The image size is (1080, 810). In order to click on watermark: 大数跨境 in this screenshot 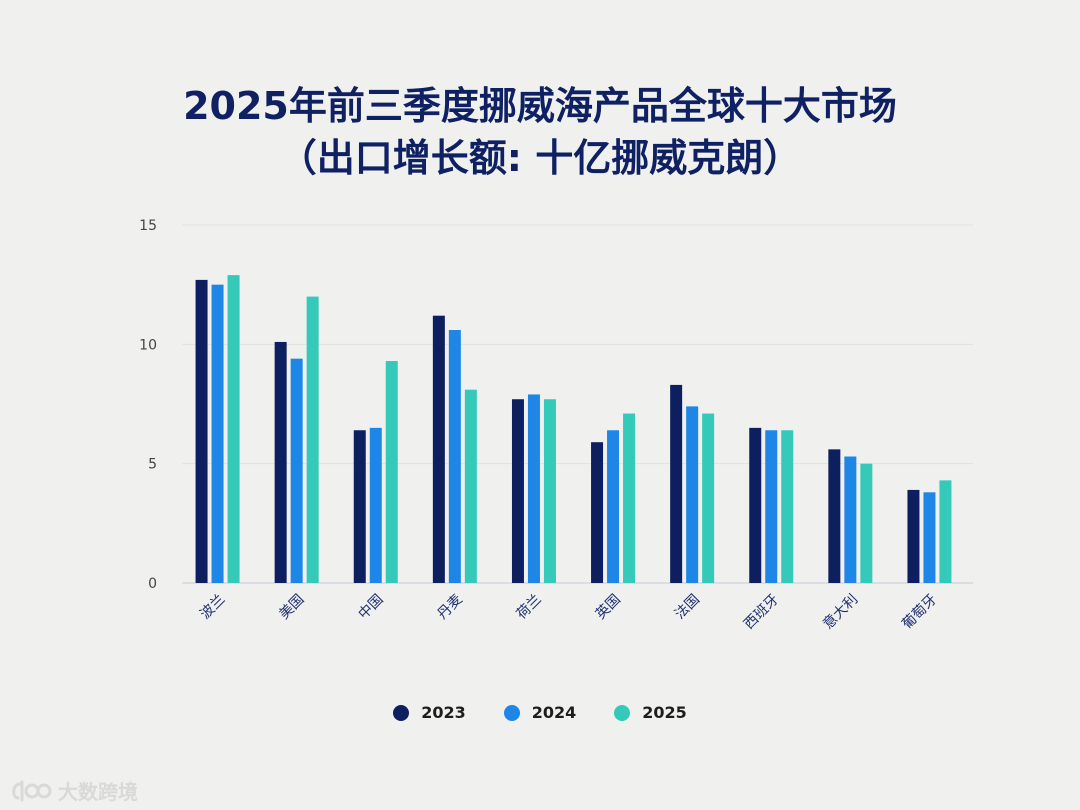, I will do `click(74, 790)`.